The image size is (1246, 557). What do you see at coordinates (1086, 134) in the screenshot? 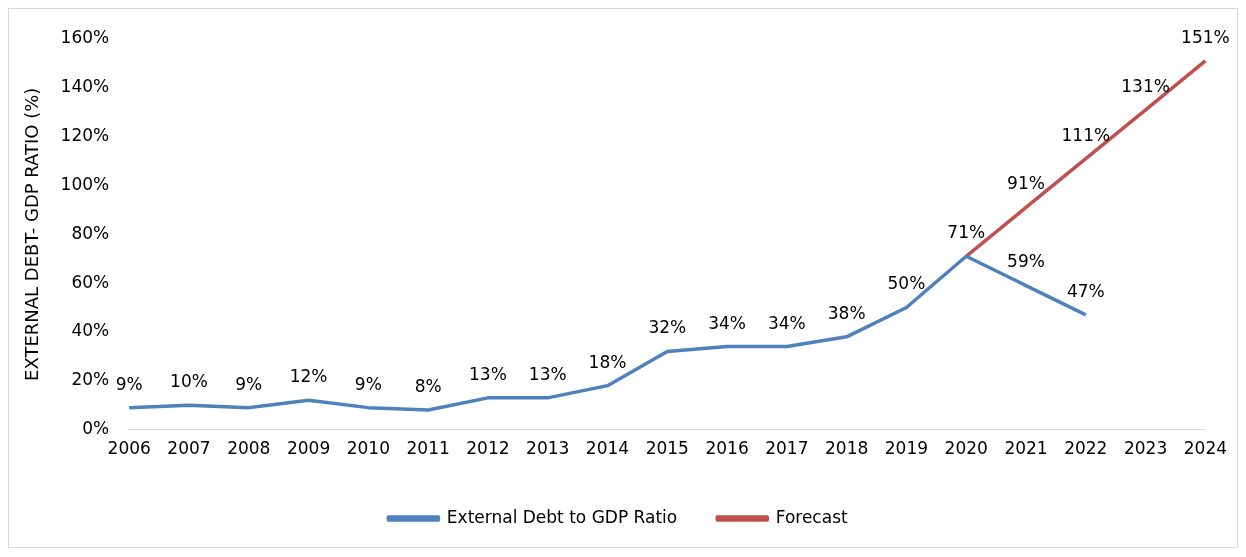
I see `data-label: 111%` at bounding box center [1086, 134].